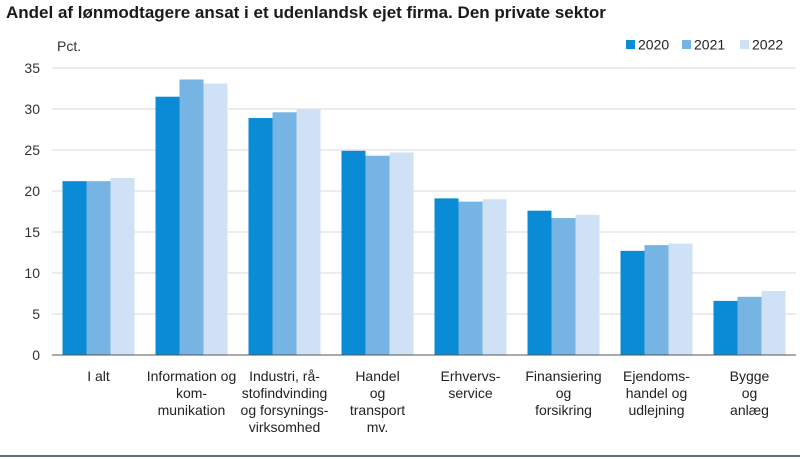 This screenshot has height=459, width=800. I want to click on y-tick-label: 0, so click(36, 355).